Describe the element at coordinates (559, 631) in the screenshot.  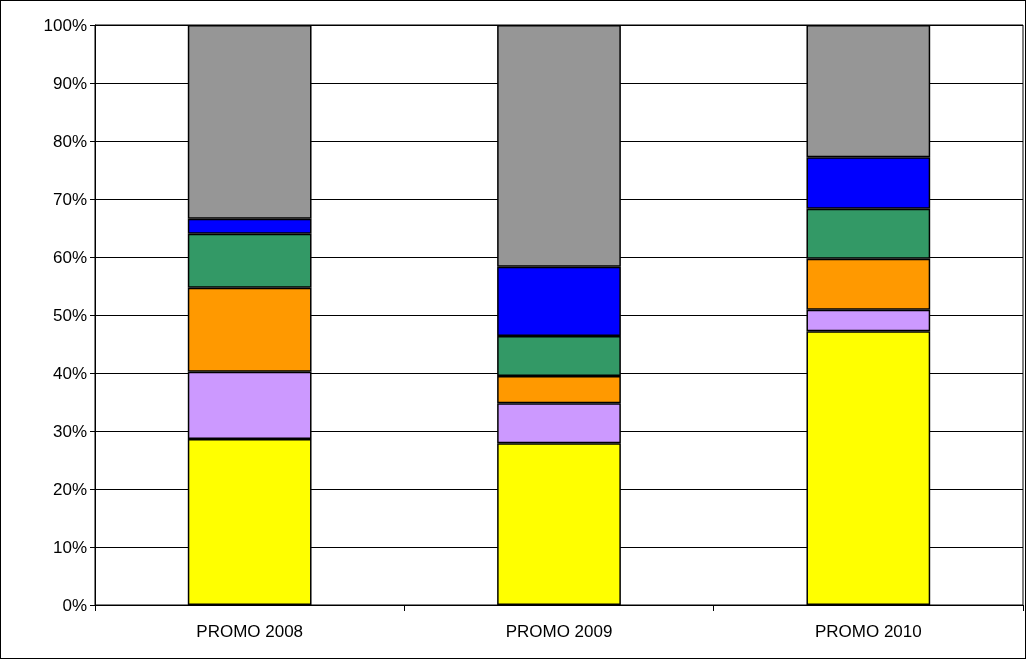
I see `x-tick-label: PROMO 2009` at that location.